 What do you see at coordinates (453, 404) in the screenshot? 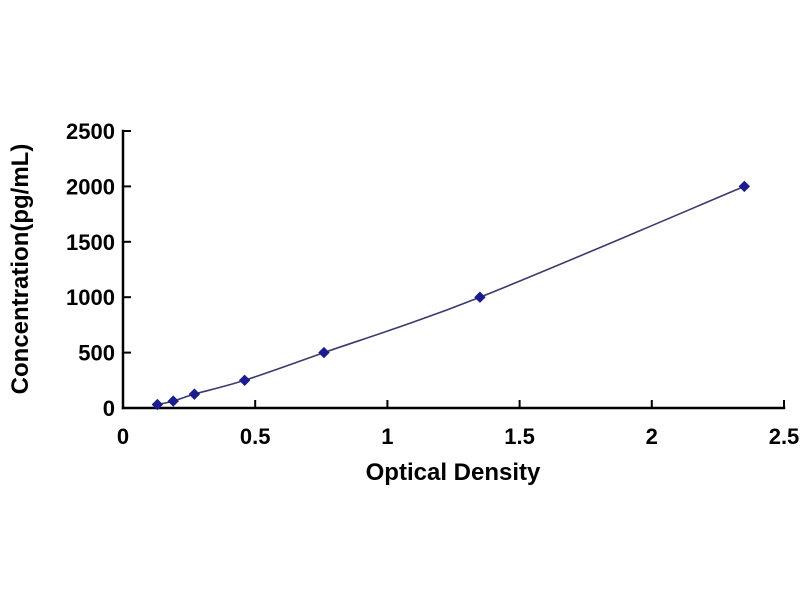
I see `x-axis-ticks` at bounding box center [453, 404].